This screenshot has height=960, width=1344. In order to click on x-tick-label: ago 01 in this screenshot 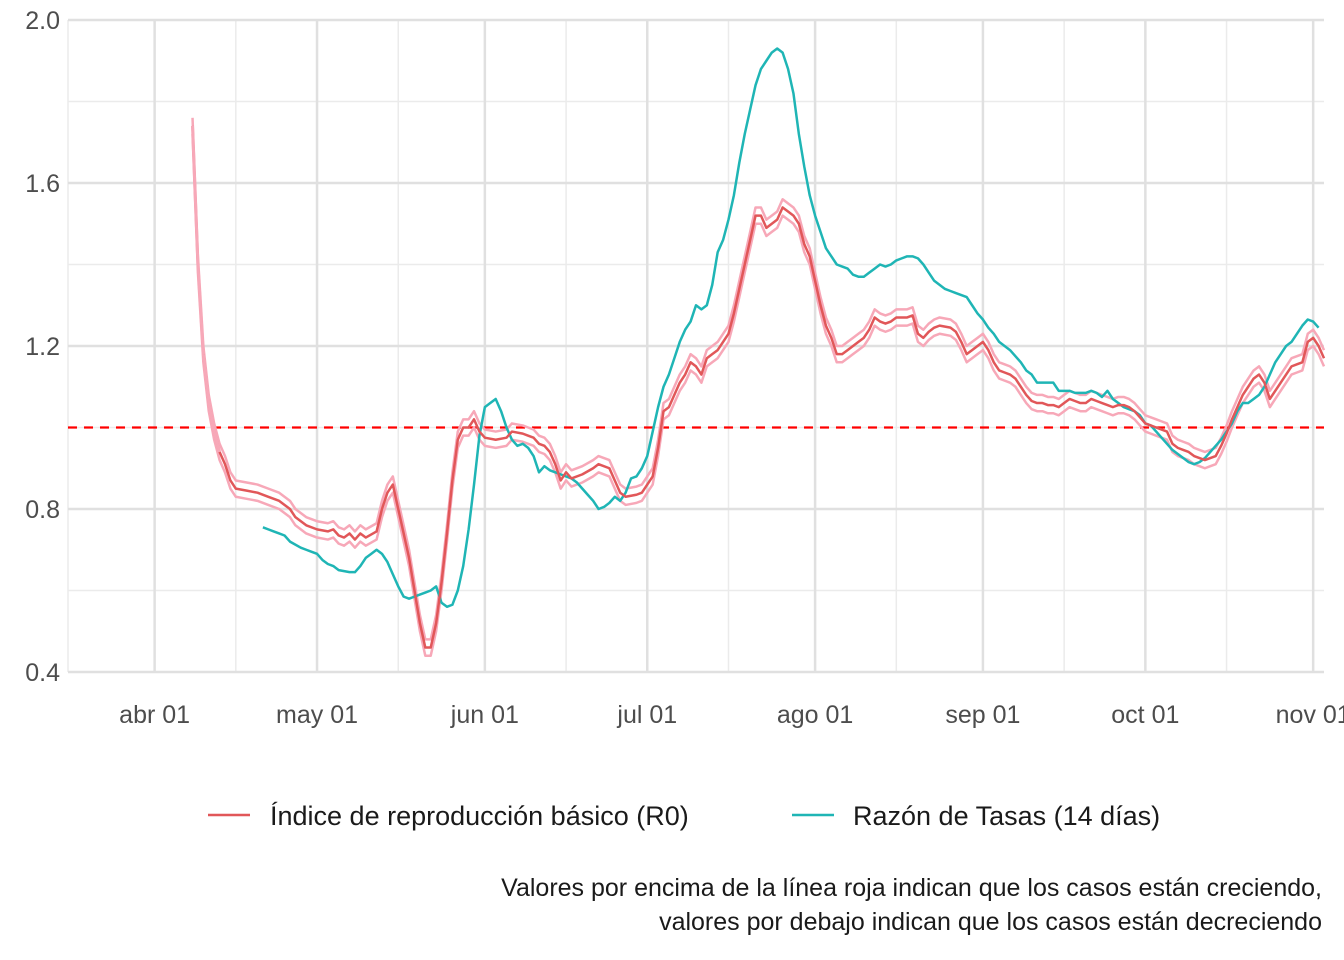, I will do `click(815, 715)`.